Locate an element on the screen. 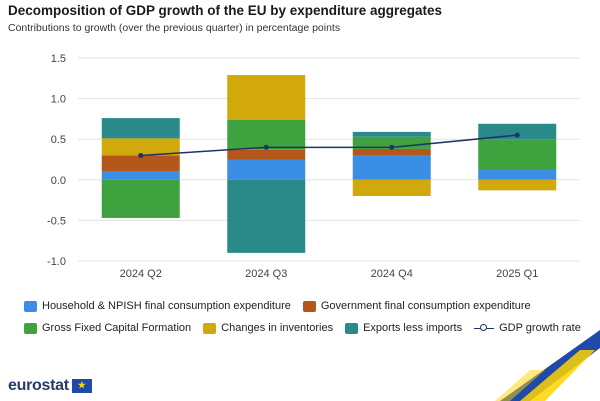 Image resolution: width=600 pixels, height=401 pixels. x-tick-label: 2024 Q2 is located at coordinates (141, 274).